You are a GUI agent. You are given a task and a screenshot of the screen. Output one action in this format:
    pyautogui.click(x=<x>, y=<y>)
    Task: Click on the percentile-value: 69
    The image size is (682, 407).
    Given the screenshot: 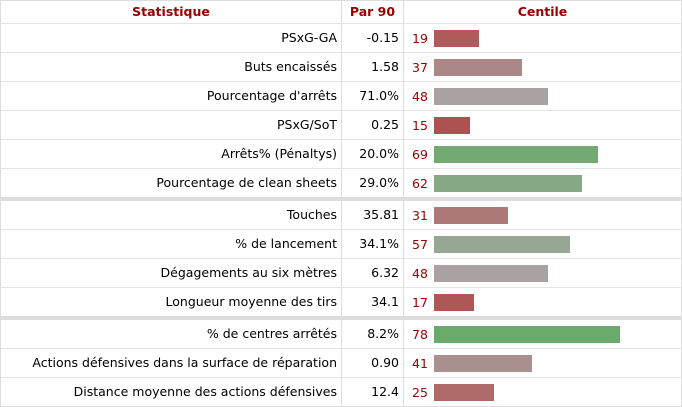 What is the action you would take?
    pyautogui.click(x=420, y=154)
    